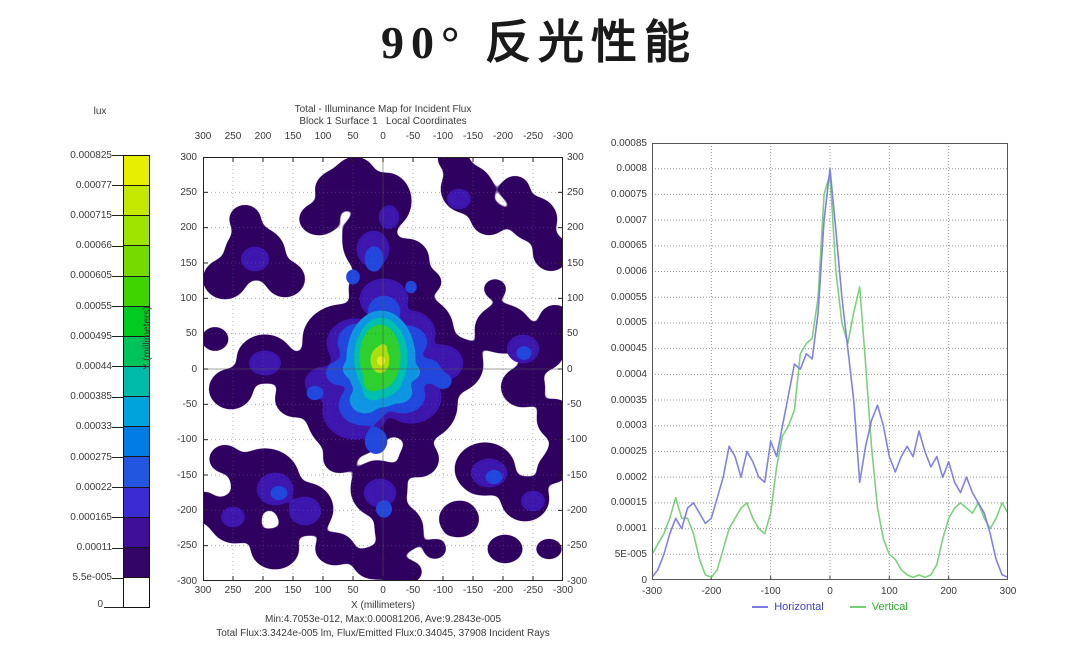  I want to click on profile-x-tick-label: 100, so click(889, 591).